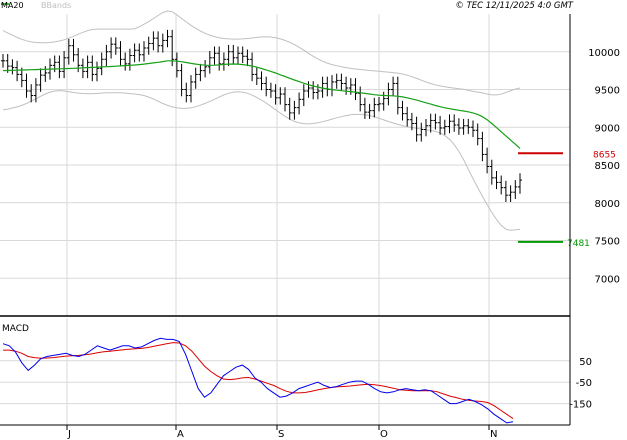 This screenshot has height=440, width=627. Describe the element at coordinates (578, 244) in the screenshot. I see `support-label: 7481` at that location.